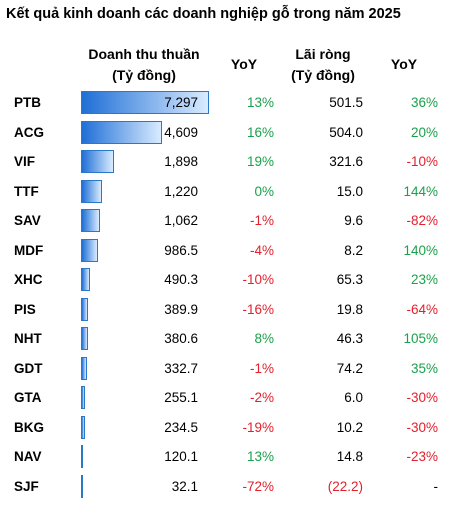 This screenshot has width=450, height=516. What do you see at coordinates (424, 368) in the screenshot?
I see `yoy-profit-value: 35%` at bounding box center [424, 368].